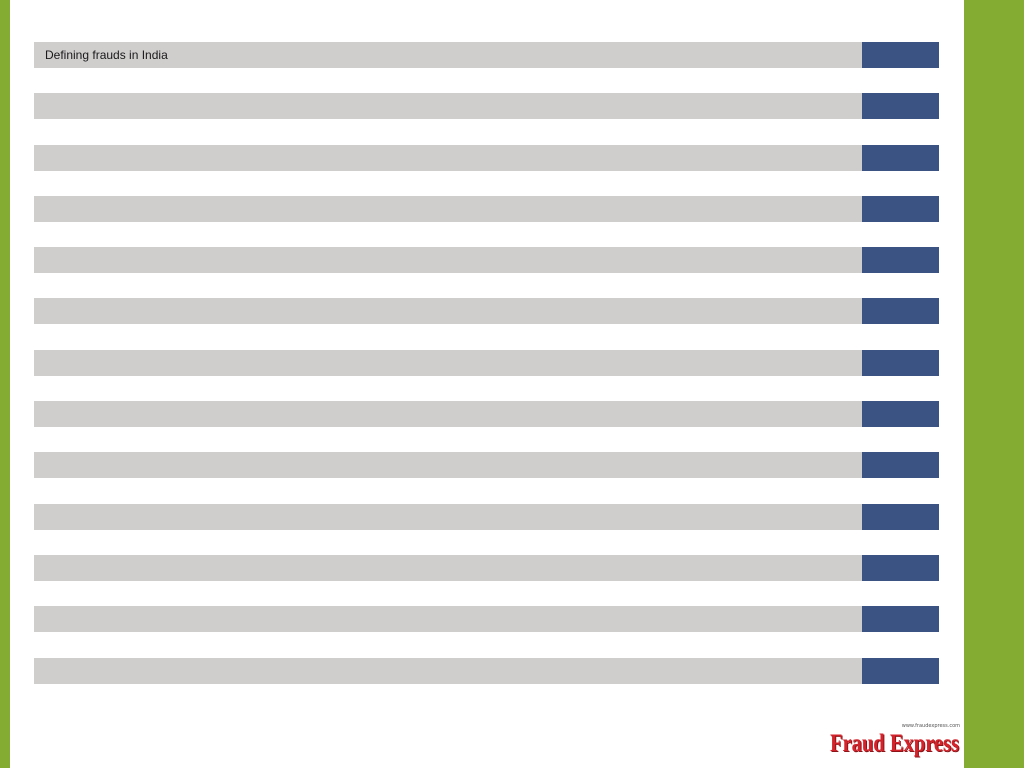 This screenshot has width=1024, height=768. I want to click on agenda-row-label: Defining frauds in India, so click(448, 55).